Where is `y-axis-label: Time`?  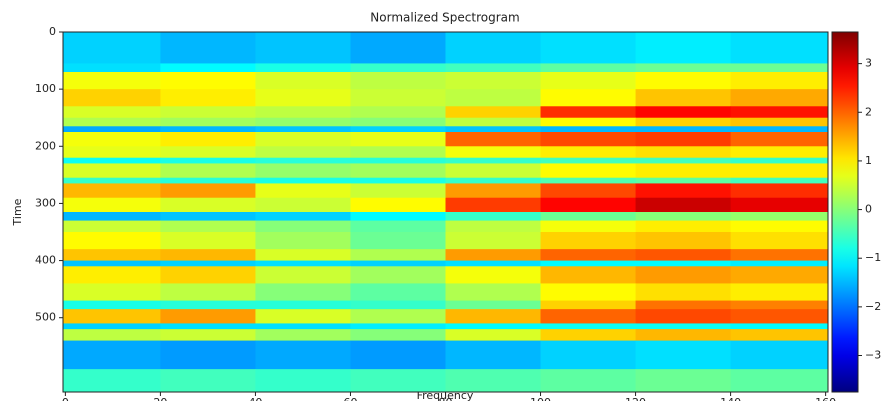 y-axis-label: Time is located at coordinates (17, 212).